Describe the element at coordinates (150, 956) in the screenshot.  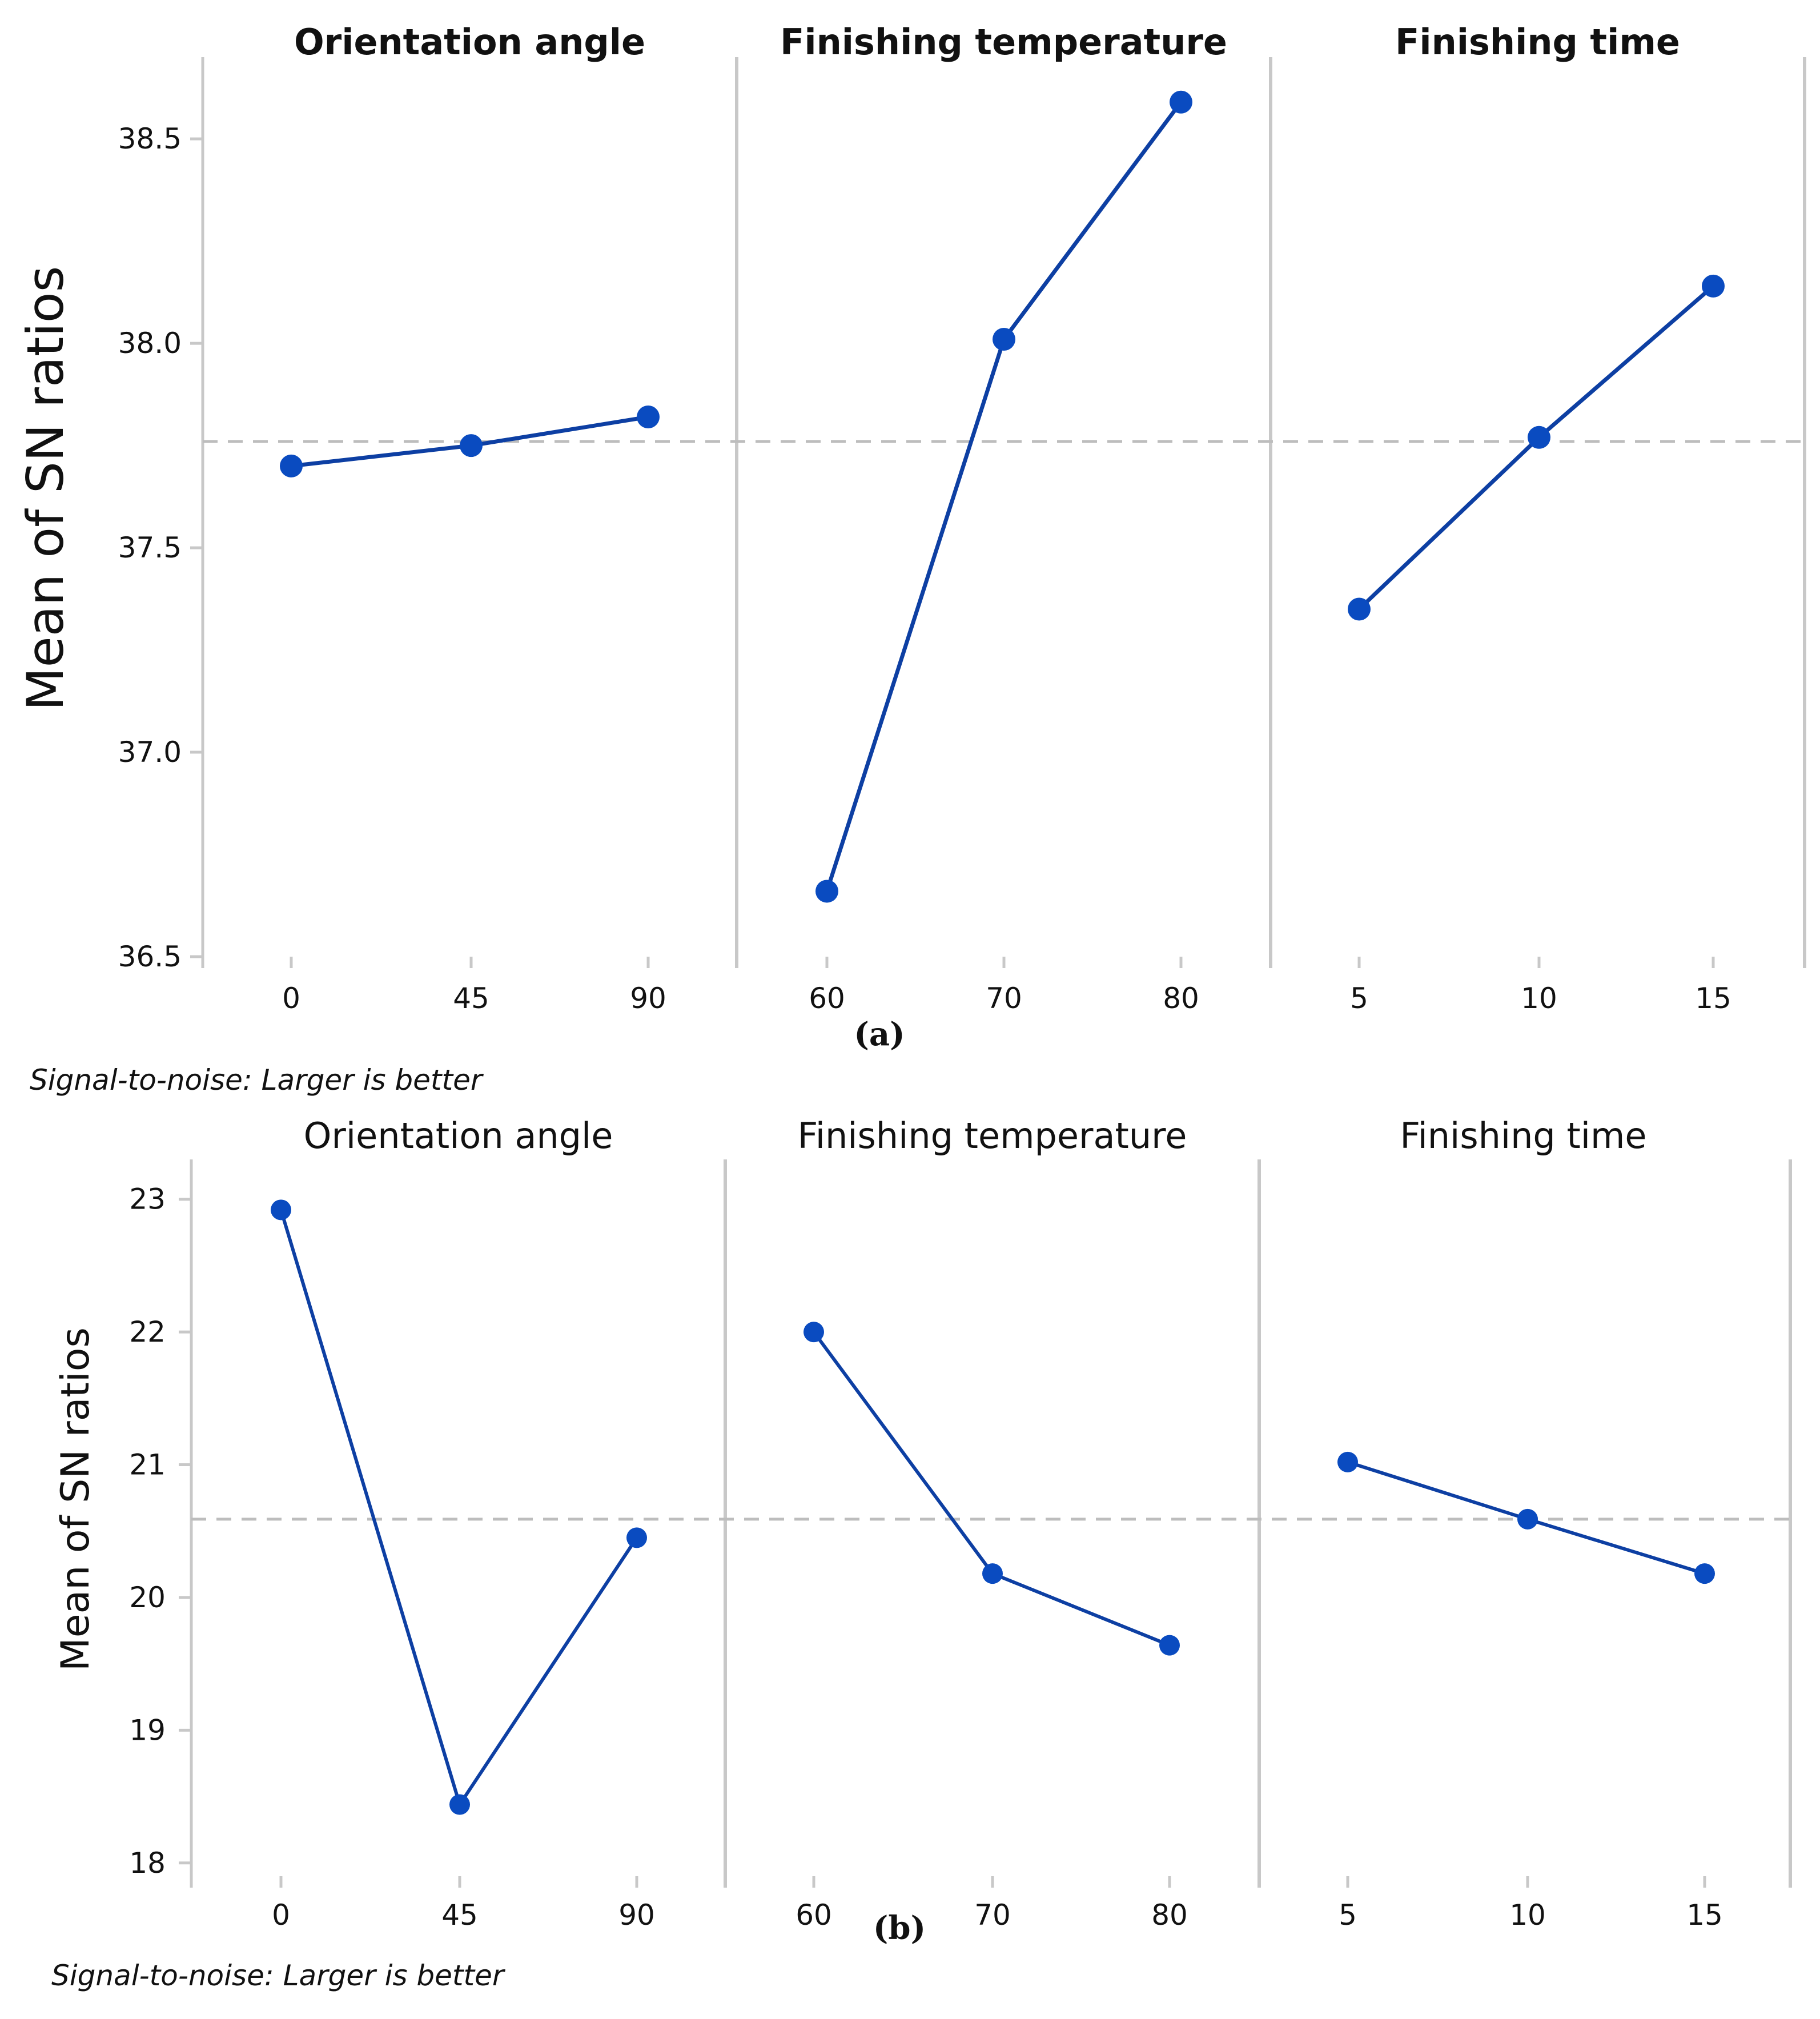
I see `y-tick-label-a-0: 36.5` at that location.